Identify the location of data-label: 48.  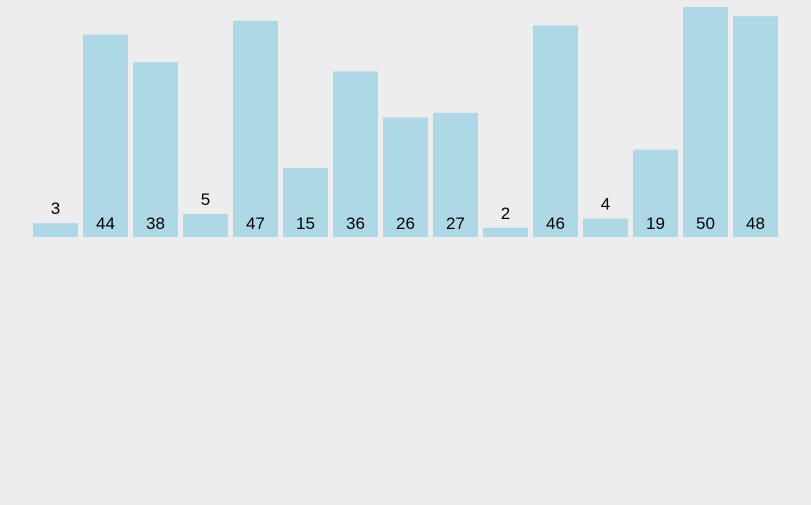
(755, 223).